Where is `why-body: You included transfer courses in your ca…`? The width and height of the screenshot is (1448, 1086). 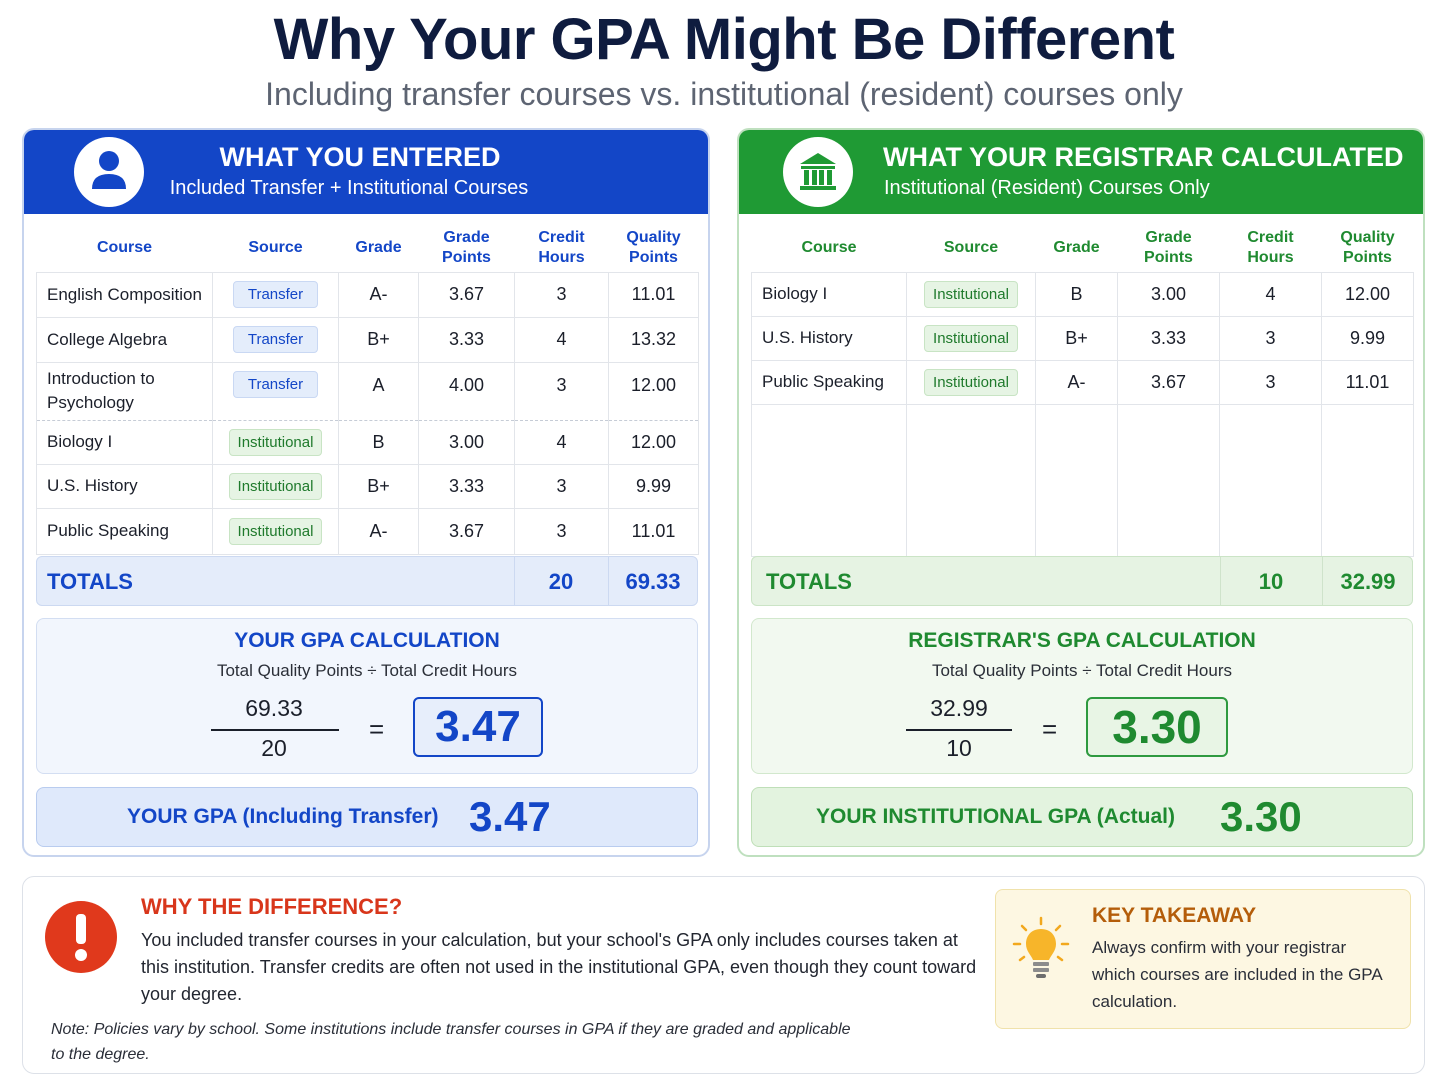 why-body: You included transfer courses in your ca… is located at coordinates (559, 967).